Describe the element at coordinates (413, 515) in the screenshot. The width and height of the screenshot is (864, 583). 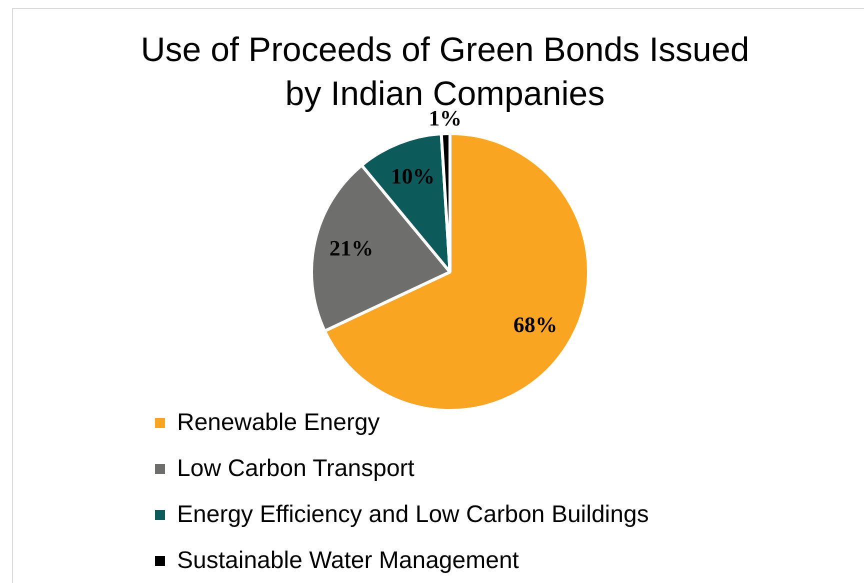
I see `legend-label: Energy Efficiency and Low Carbon Buildings` at that location.